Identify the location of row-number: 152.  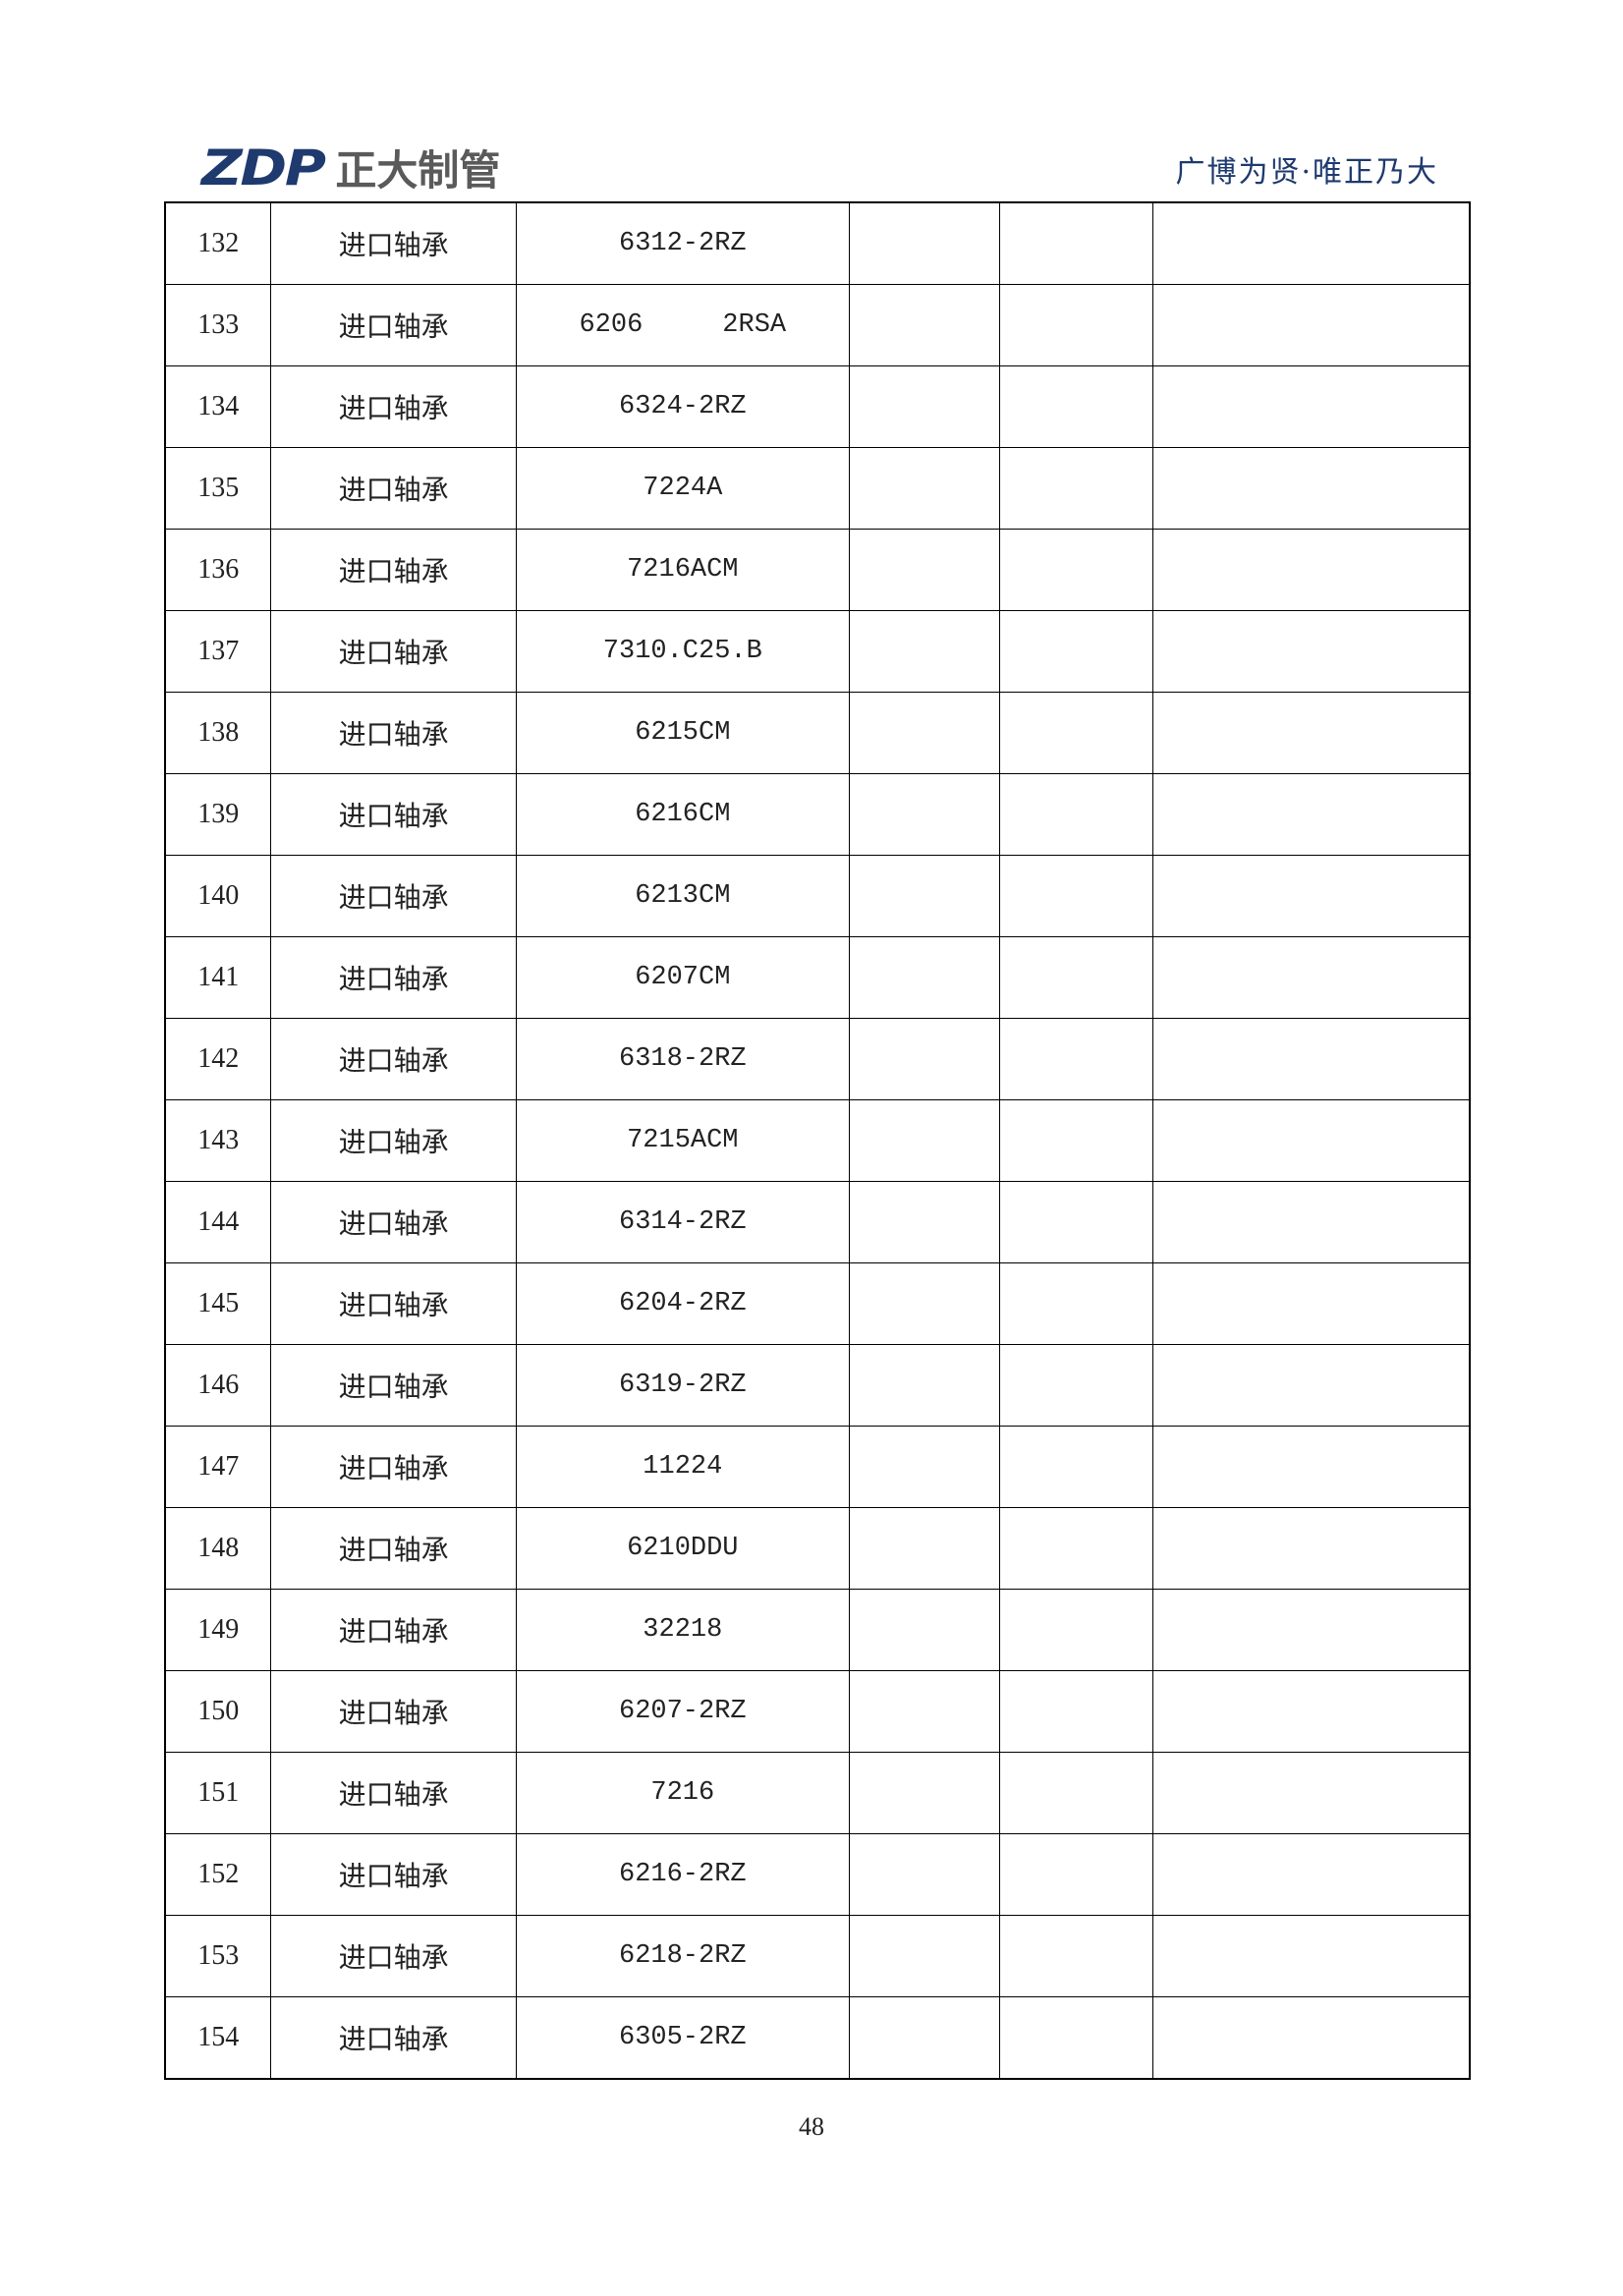
(218, 1874).